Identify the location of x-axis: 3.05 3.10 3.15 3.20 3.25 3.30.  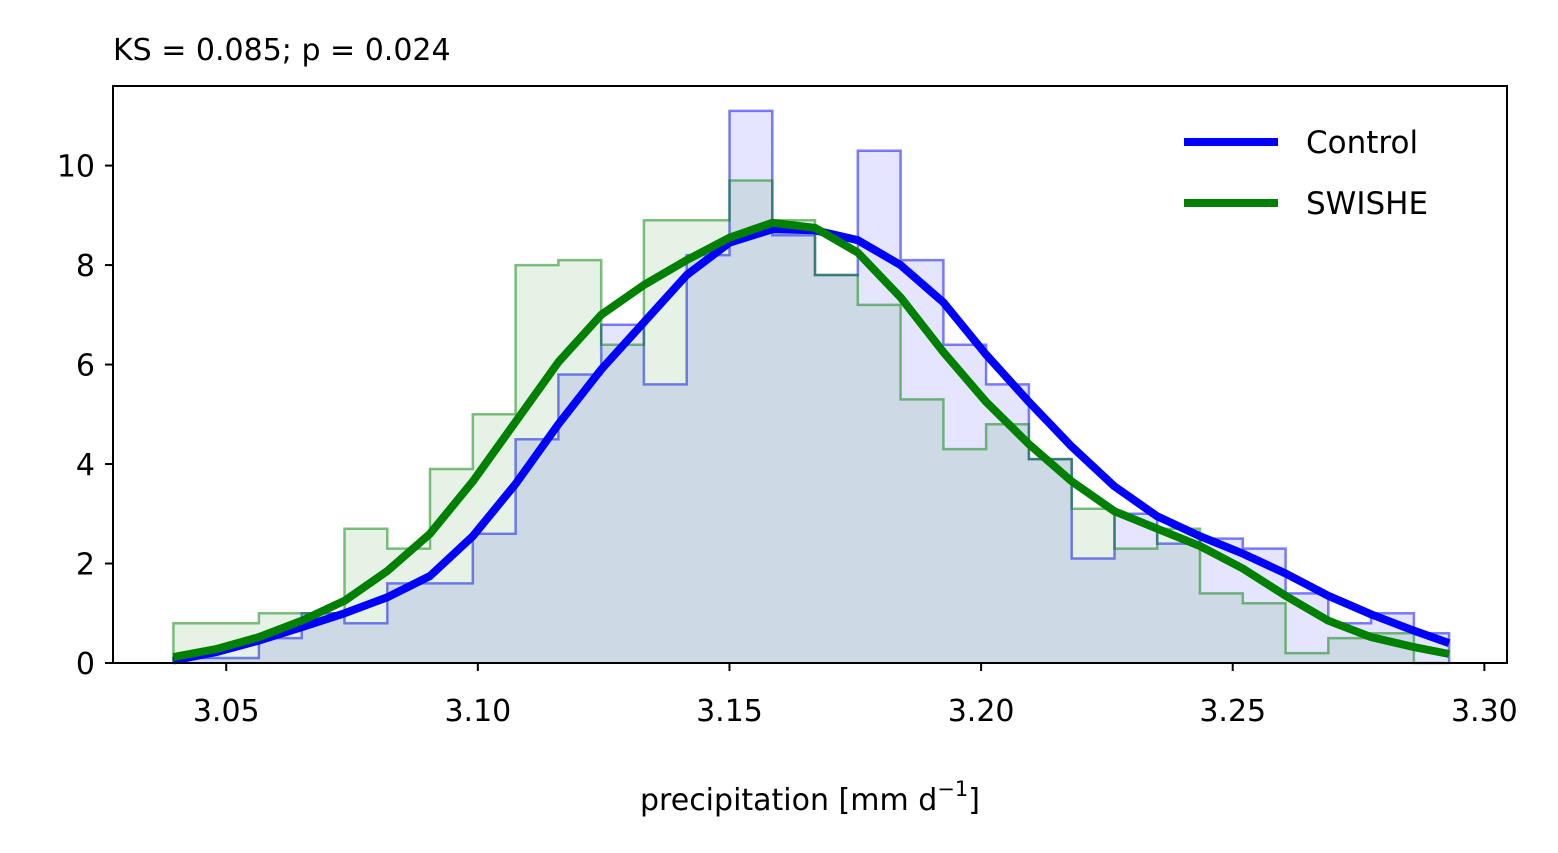
(855, 696).